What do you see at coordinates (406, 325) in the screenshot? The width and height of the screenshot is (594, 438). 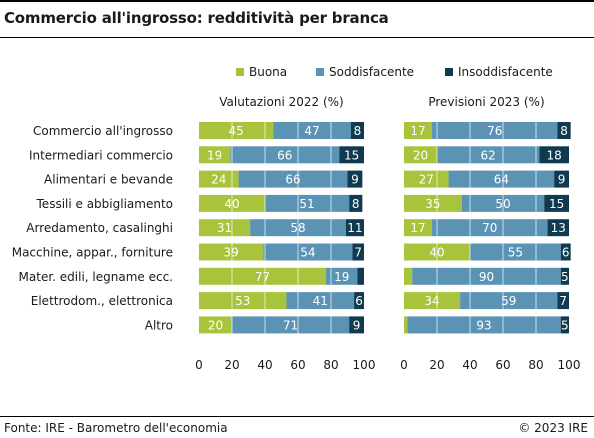 I see `bar-p1-r8-s0` at bounding box center [406, 325].